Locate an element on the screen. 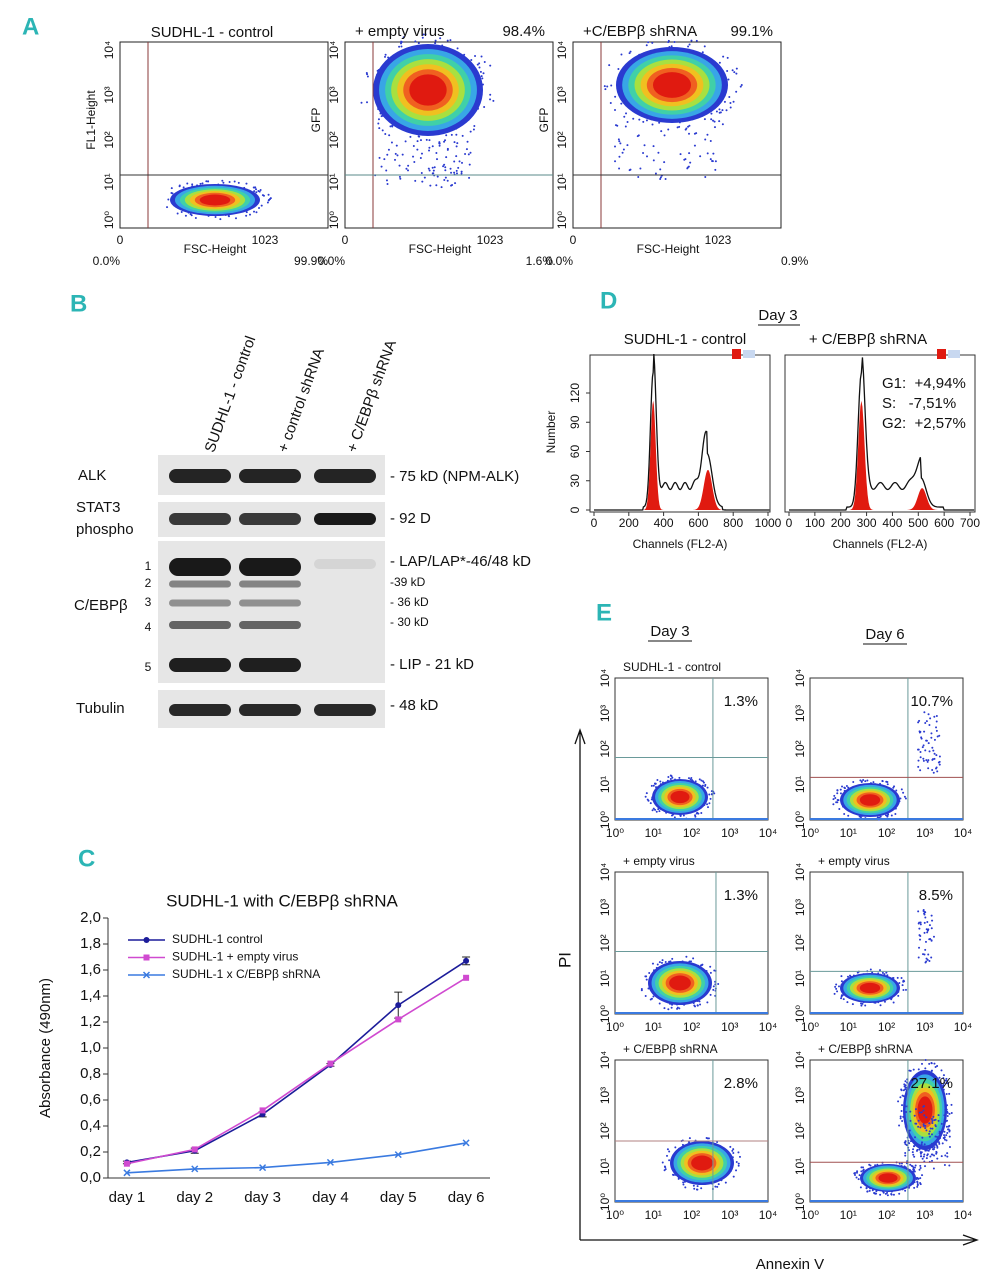  gate-percent: 0.0% is located at coordinates (332, 261).